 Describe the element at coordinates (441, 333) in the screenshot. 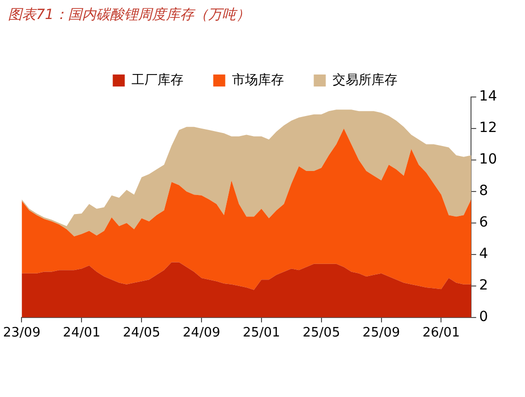

I see `x-tick-label: 26/01` at that location.